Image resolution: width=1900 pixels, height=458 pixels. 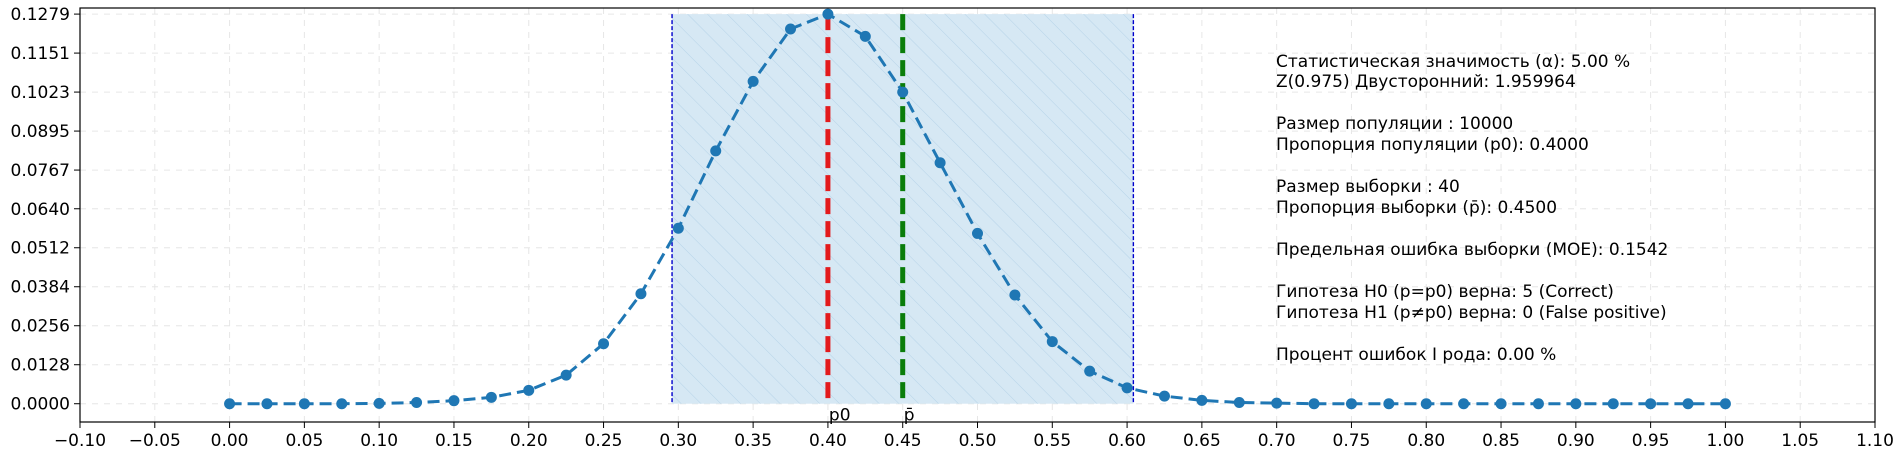 What do you see at coordinates (529, 441) in the screenshot?
I see `x-tick-label: 0.20` at bounding box center [529, 441].